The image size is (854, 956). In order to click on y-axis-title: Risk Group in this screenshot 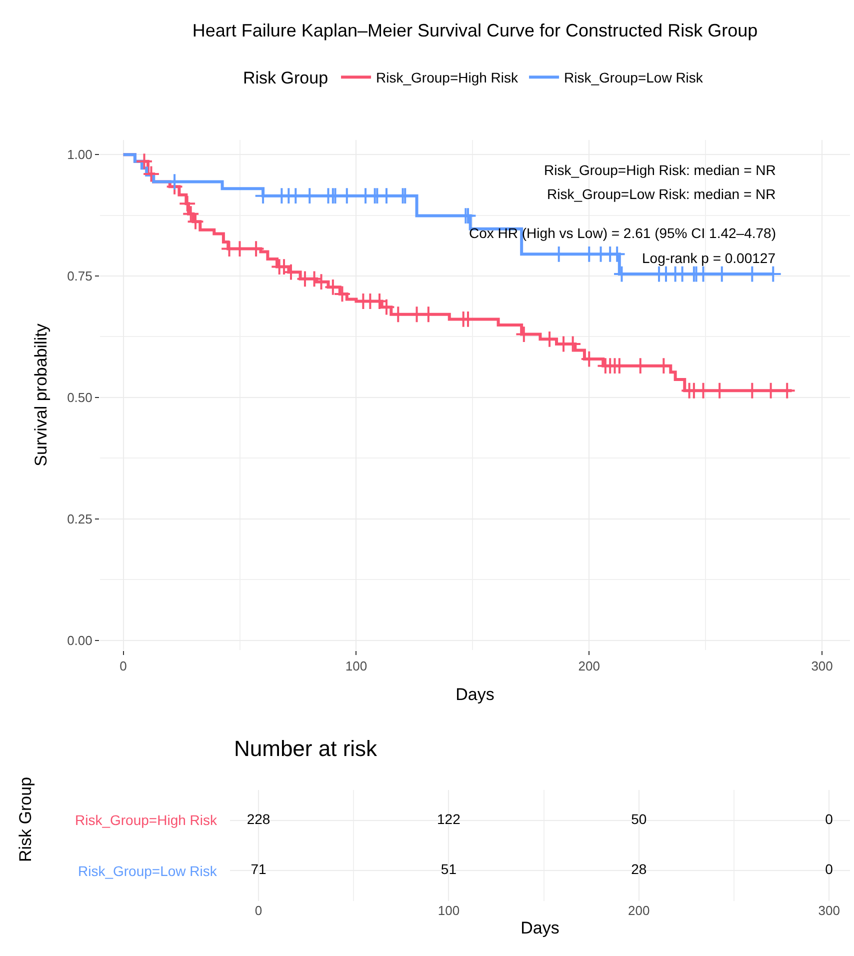, I will do `click(25, 819)`.